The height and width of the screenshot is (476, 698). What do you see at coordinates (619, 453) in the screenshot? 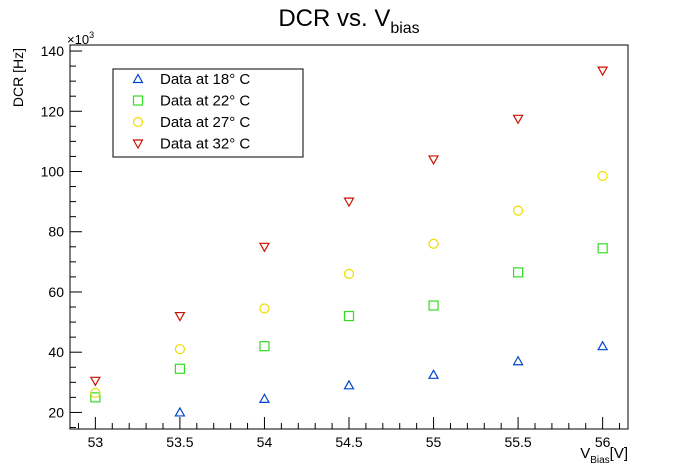
I see `x-axis-label-unit: [V]` at bounding box center [619, 453].